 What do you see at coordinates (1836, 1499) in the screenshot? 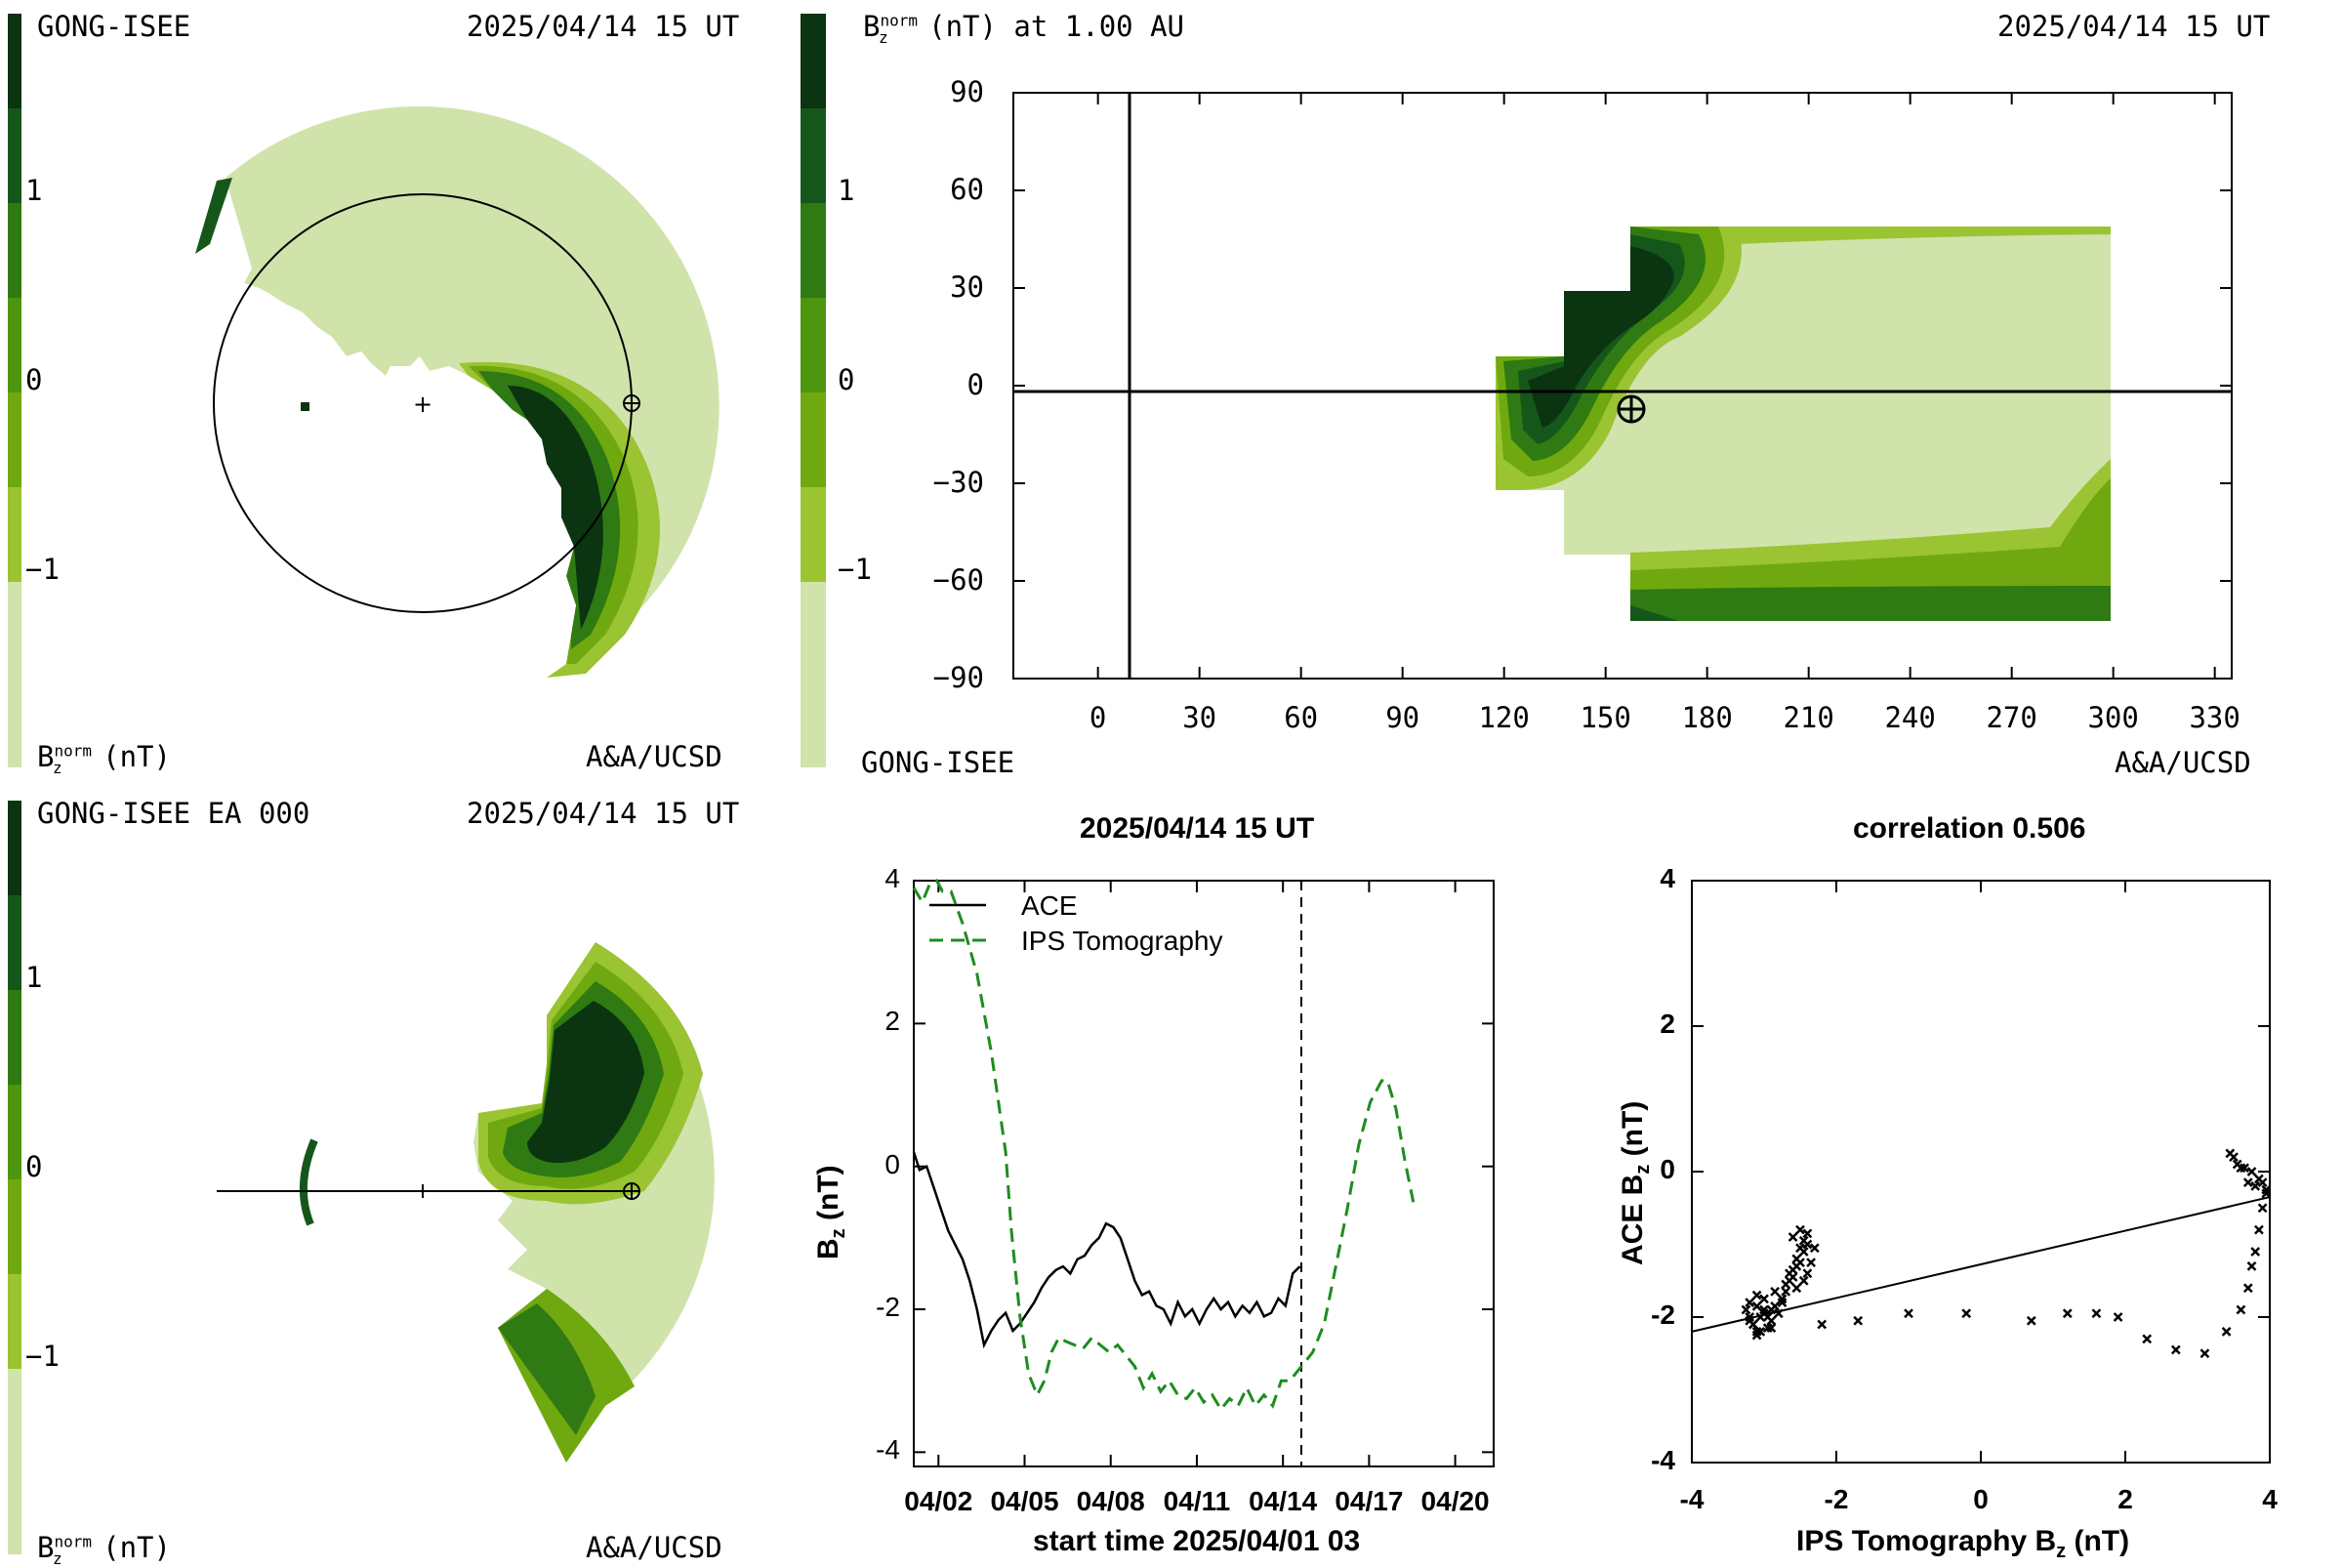
I see `sc-xtick-label-1: -2` at bounding box center [1836, 1499].